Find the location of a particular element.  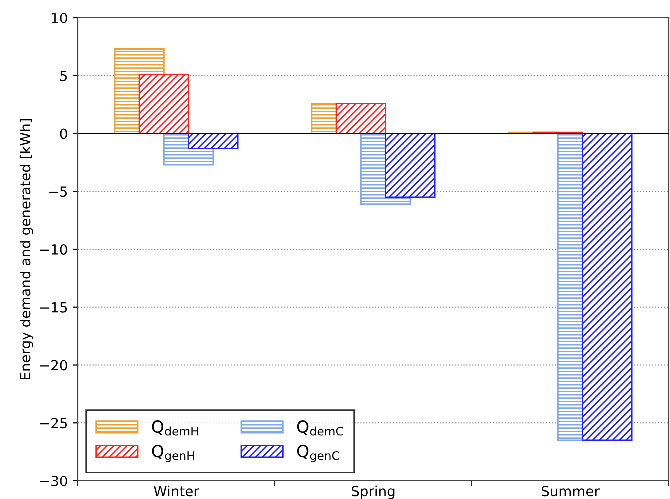

y-axis-title: Energy demand and generated [kWh] is located at coordinates (27, 249).